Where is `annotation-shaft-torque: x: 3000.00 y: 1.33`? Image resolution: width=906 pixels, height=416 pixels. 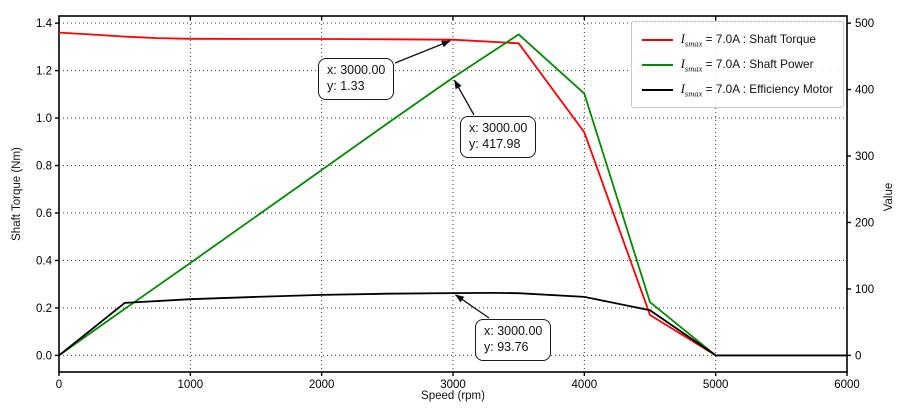
annotation-shaft-torque: x: 3000.00 y: 1.33 is located at coordinates (356, 79).